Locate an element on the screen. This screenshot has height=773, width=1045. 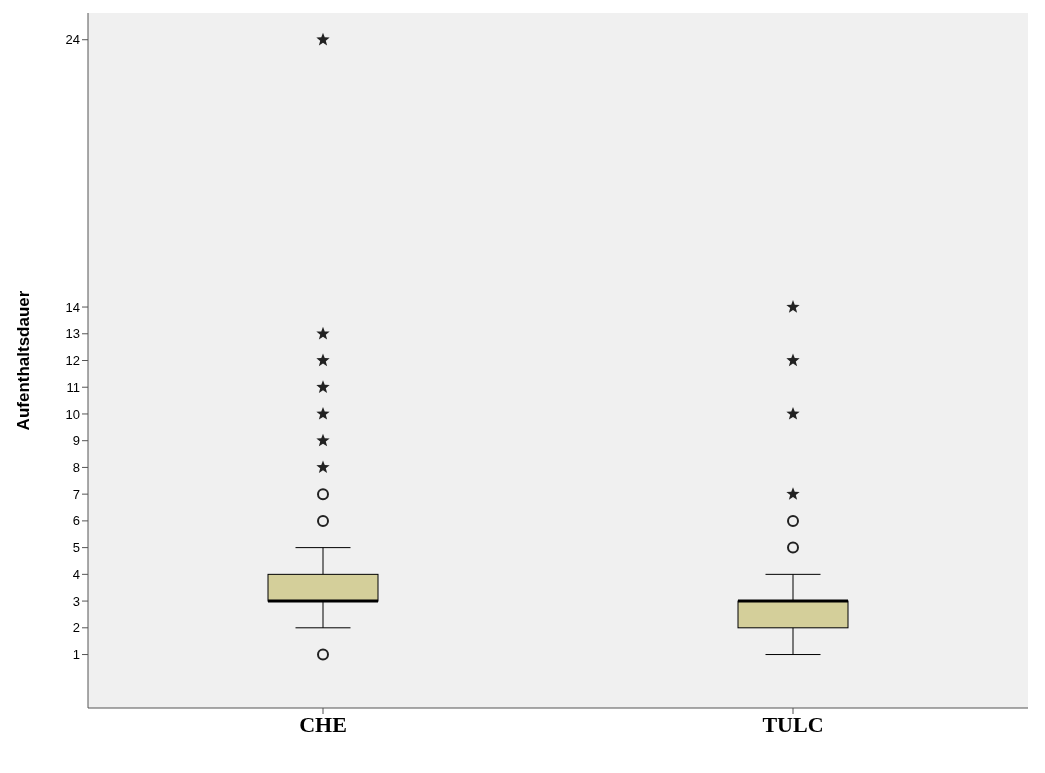
y-tick-label: 4 is located at coordinates (76, 574).